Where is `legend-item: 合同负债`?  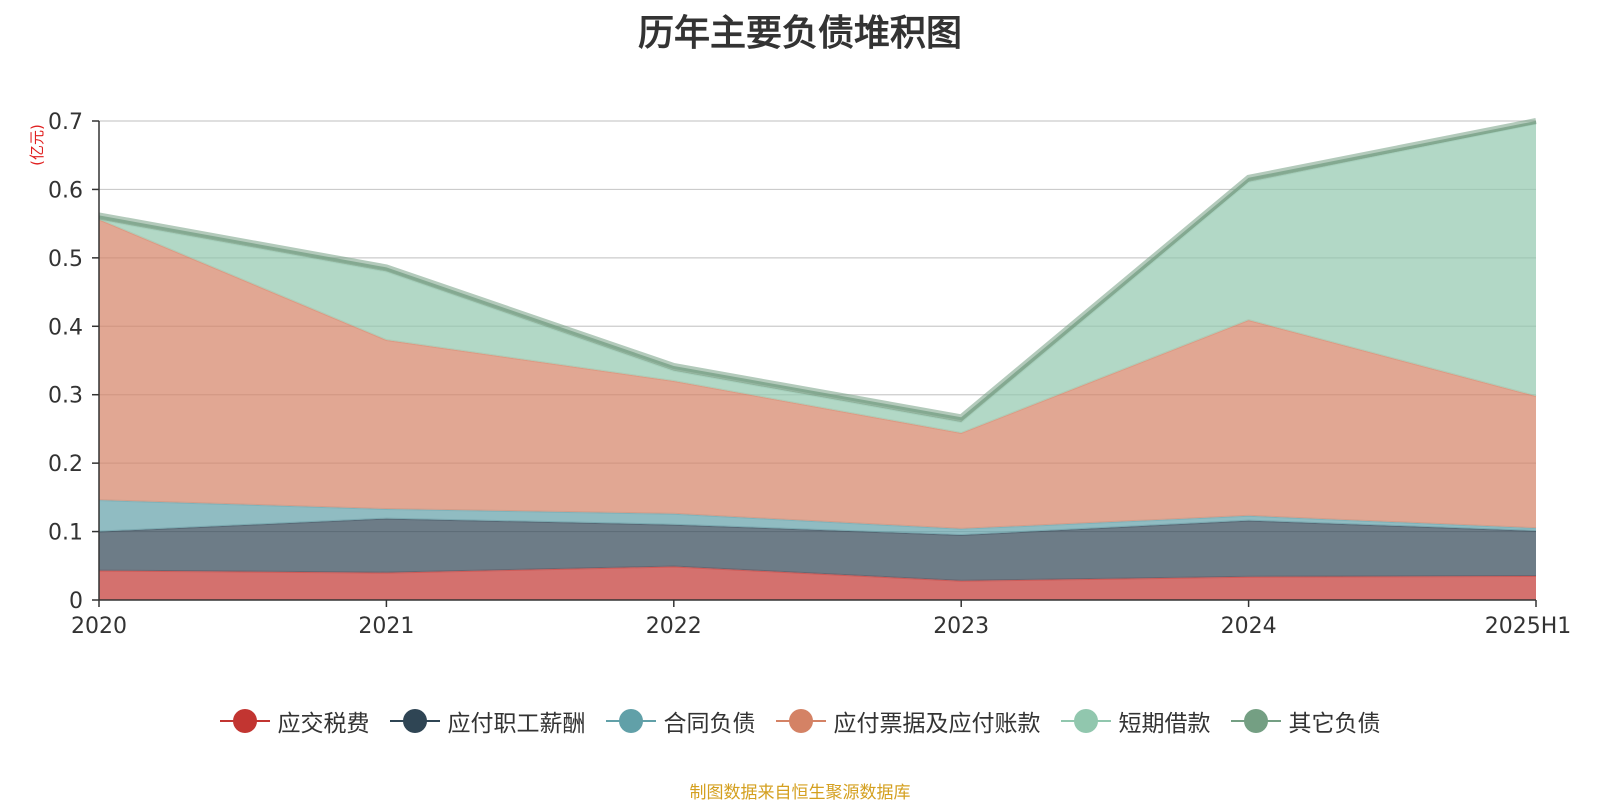
legend-item: 合同负债 is located at coordinates (680, 721).